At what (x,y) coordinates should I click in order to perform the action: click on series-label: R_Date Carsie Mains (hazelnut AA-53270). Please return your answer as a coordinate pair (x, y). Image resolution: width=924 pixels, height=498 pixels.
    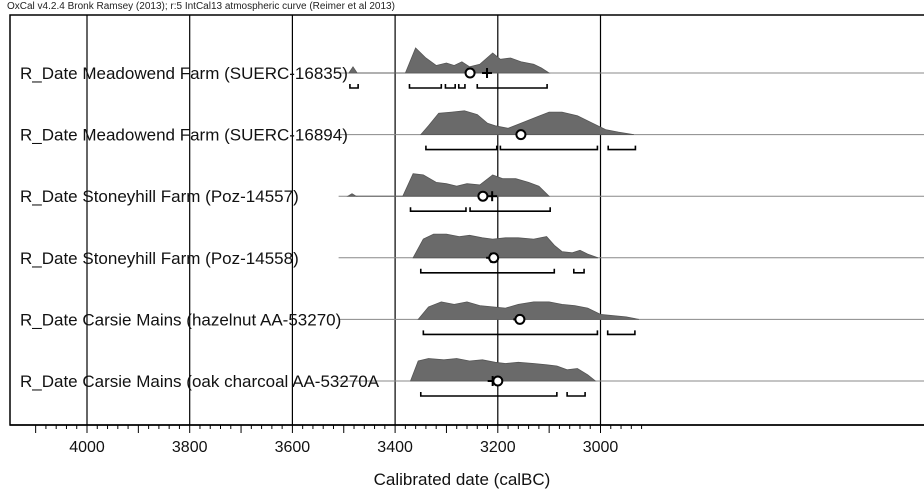
    Looking at the image, I should click on (180, 319).